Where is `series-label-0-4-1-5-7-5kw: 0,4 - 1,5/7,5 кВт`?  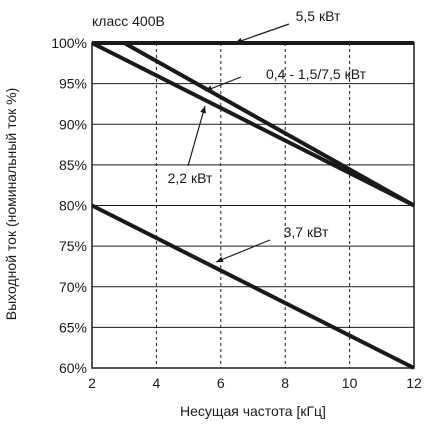 series-label-0-4-1-5-7-5kw: 0,4 - 1,5/7,5 кВт is located at coordinates (316, 74).